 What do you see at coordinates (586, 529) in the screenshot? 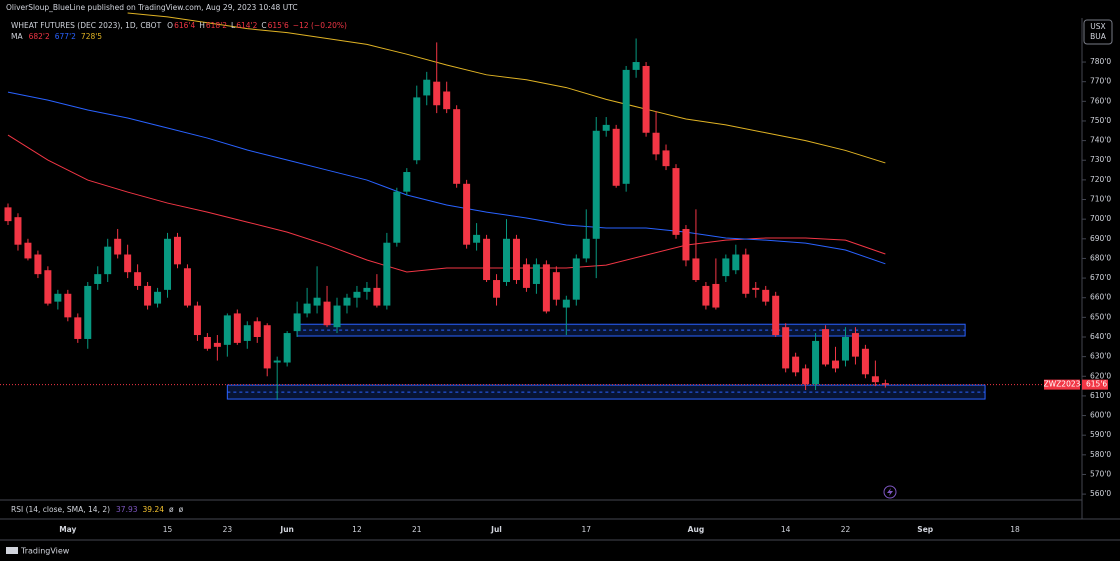
I see `x-tick-label: 17` at bounding box center [586, 529].